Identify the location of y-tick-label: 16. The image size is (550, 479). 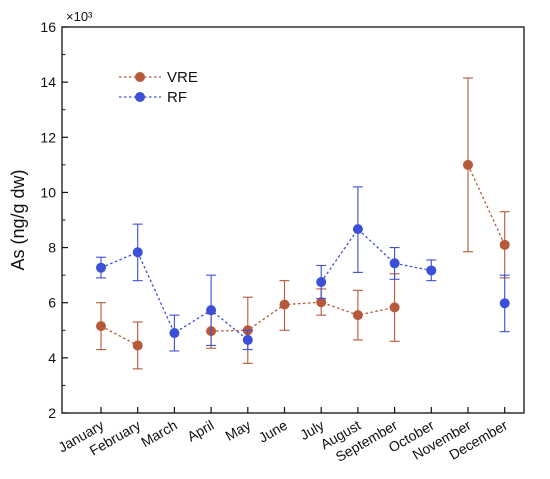
(48, 27).